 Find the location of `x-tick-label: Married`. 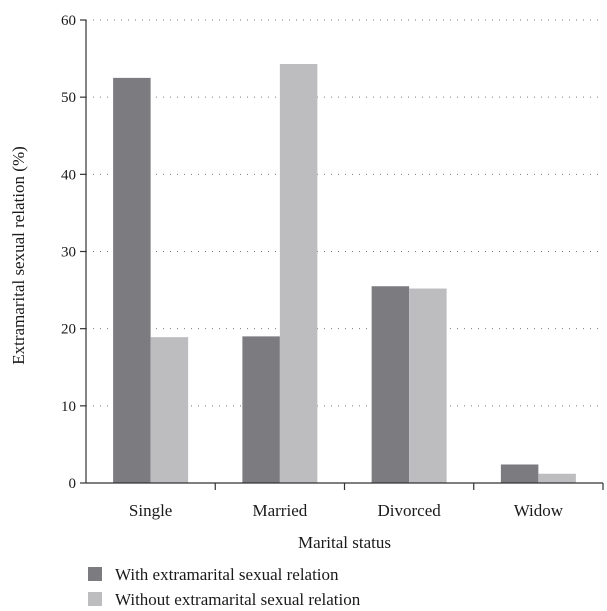

x-tick-label: Married is located at coordinates (279, 510).